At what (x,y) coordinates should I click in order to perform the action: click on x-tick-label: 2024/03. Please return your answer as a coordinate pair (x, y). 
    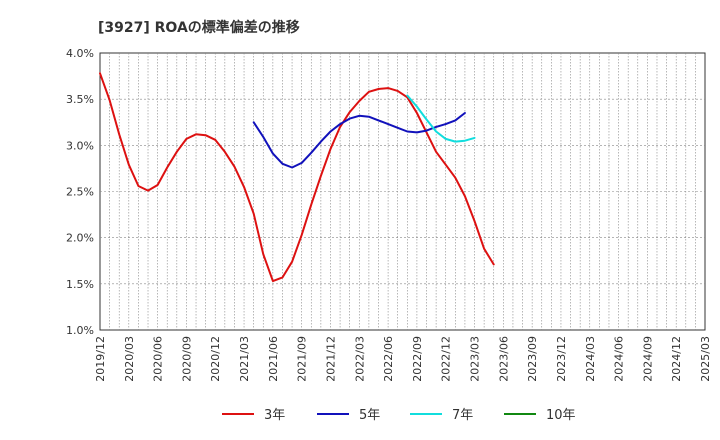
    Looking at the image, I should click on (590, 359).